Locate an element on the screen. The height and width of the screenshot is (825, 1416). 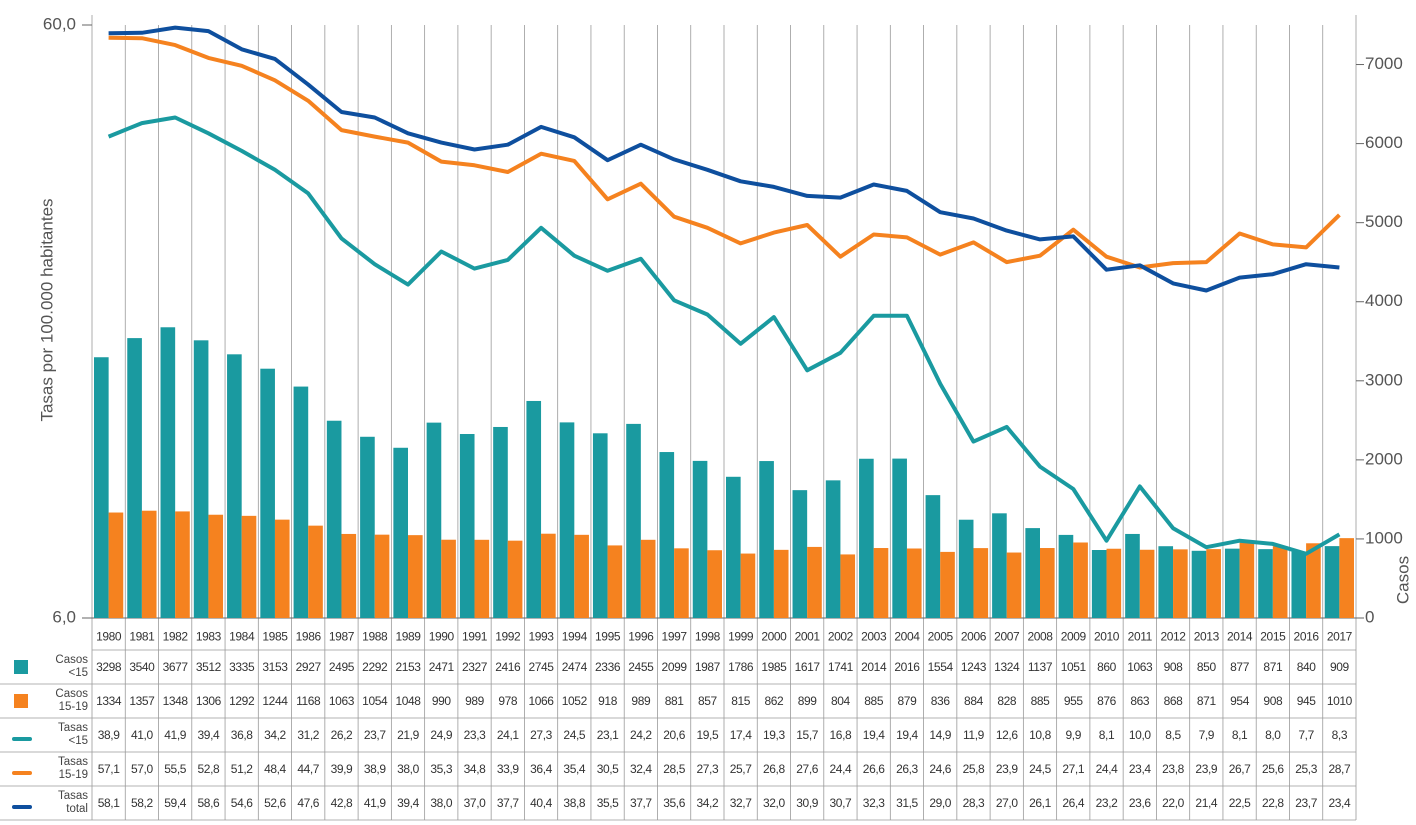
table-cell: 978 is located at coordinates (508, 701).